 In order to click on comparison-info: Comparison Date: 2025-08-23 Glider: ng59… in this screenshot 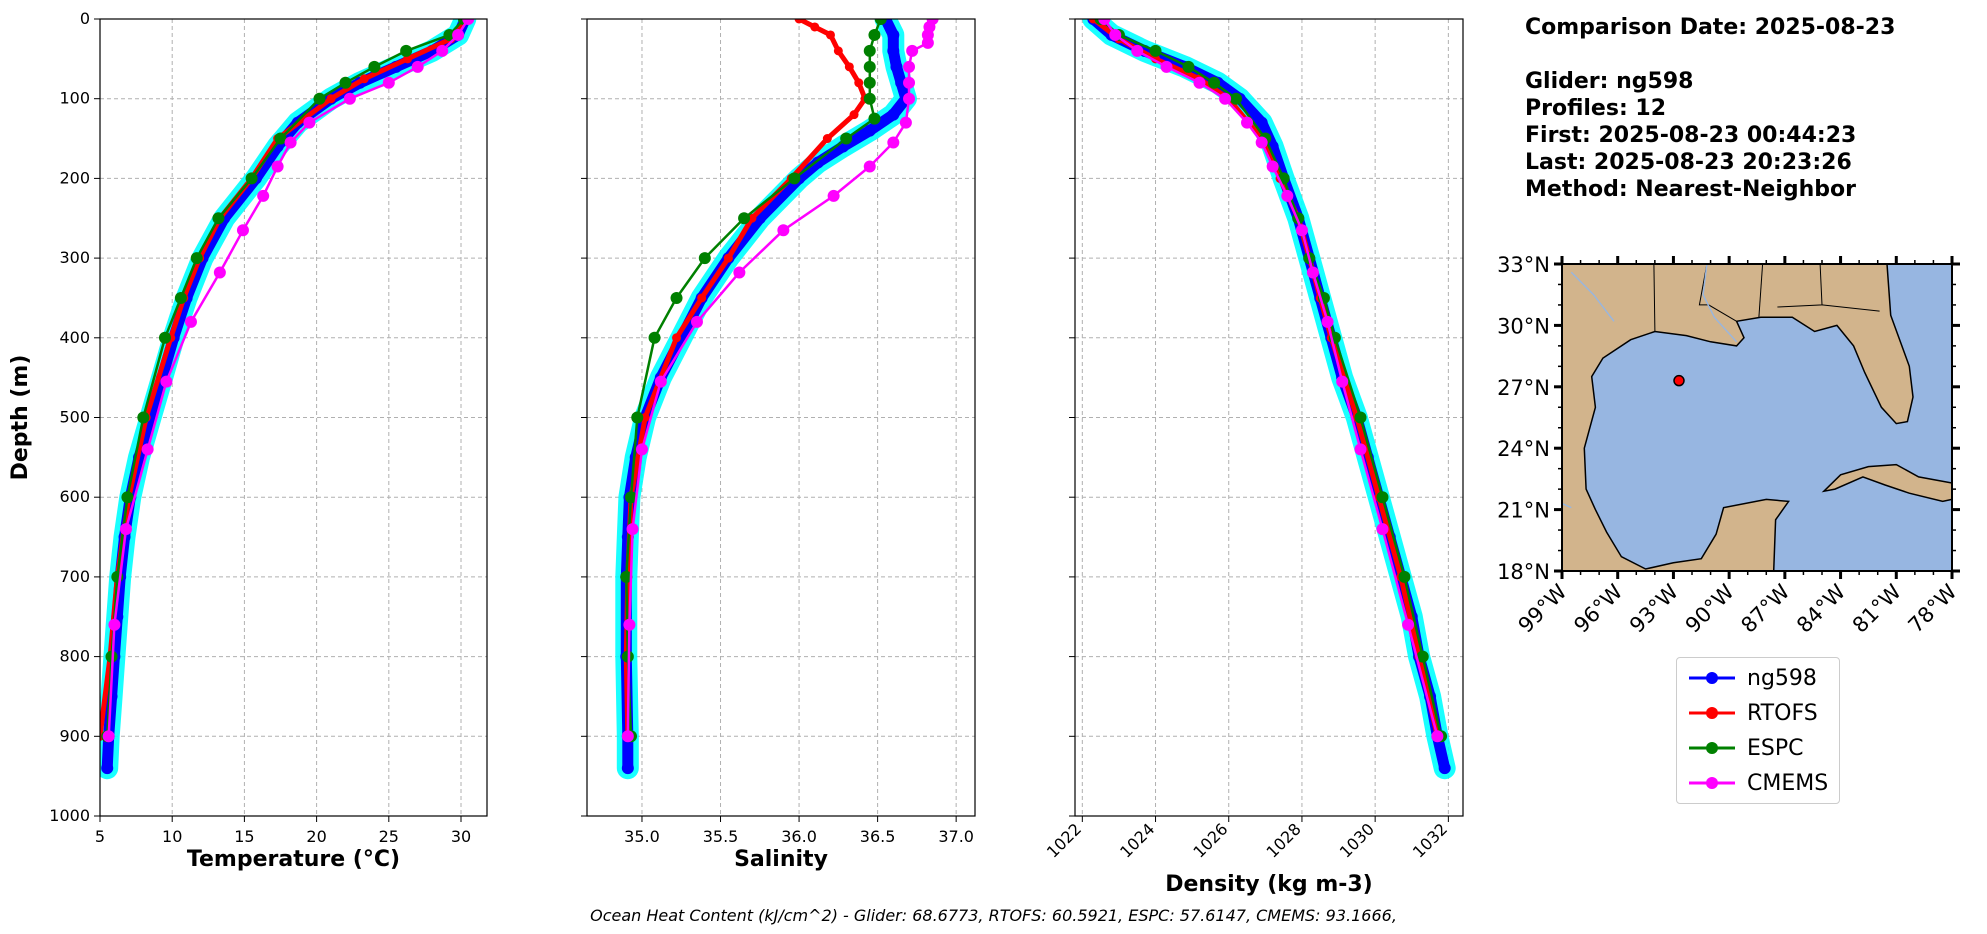, I will do `click(1710, 108)`.